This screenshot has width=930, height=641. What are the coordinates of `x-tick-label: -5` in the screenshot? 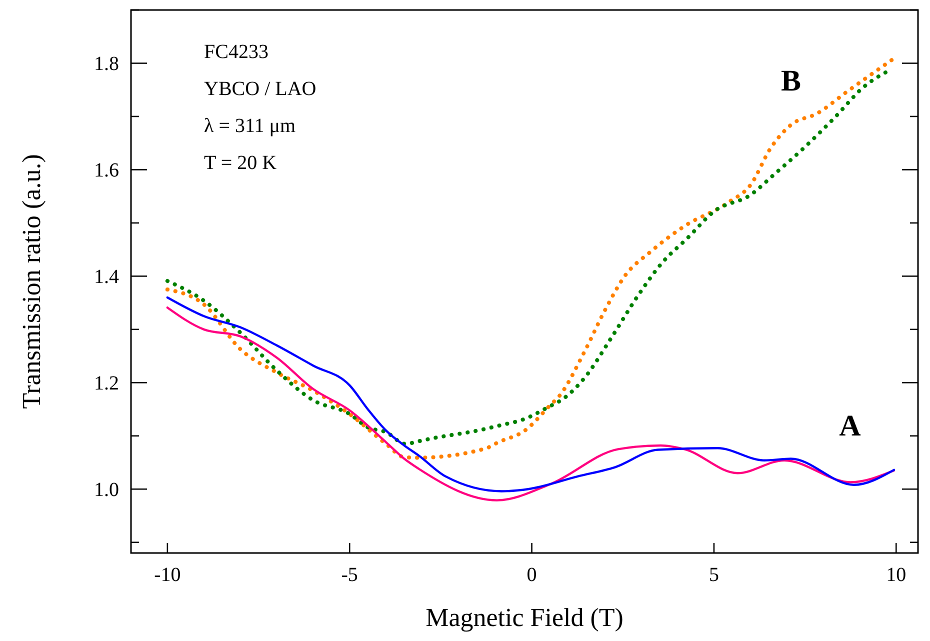 It's located at (349, 575).